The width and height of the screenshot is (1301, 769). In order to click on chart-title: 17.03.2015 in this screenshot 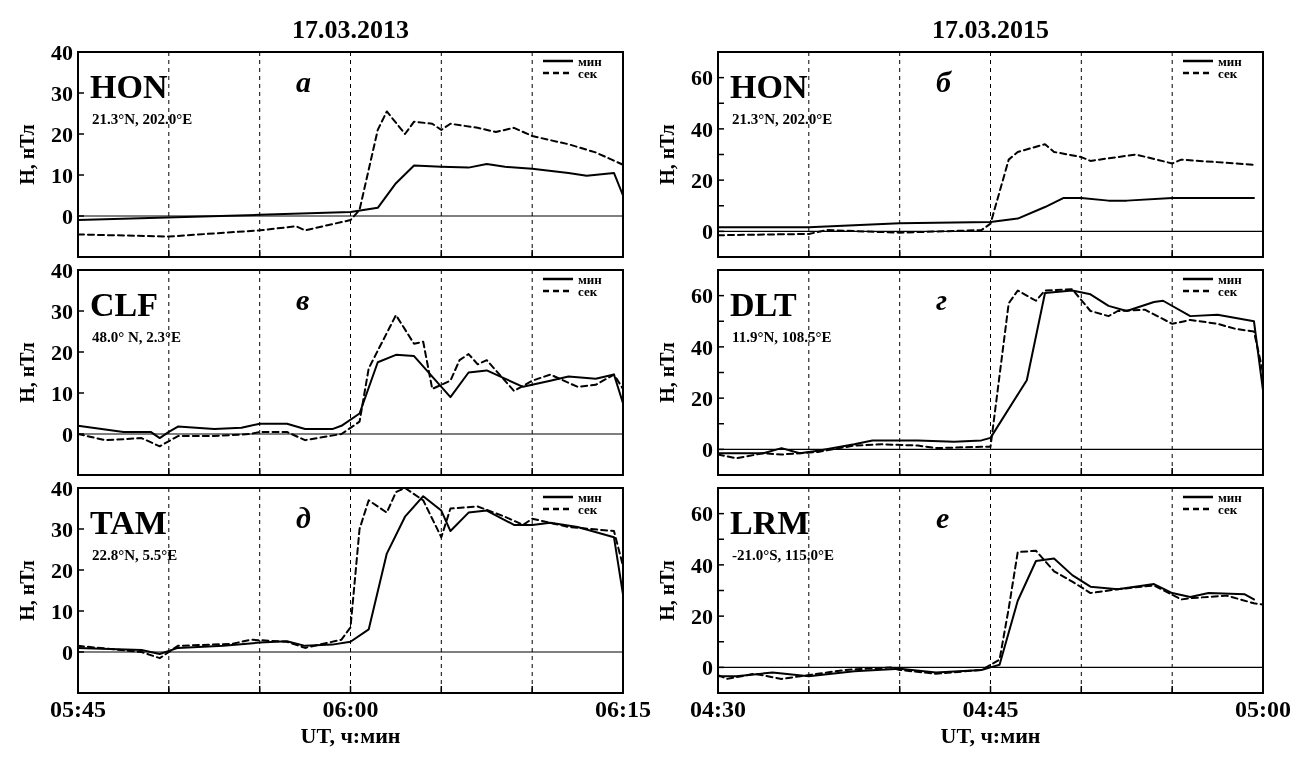, I will do `click(990, 29)`.